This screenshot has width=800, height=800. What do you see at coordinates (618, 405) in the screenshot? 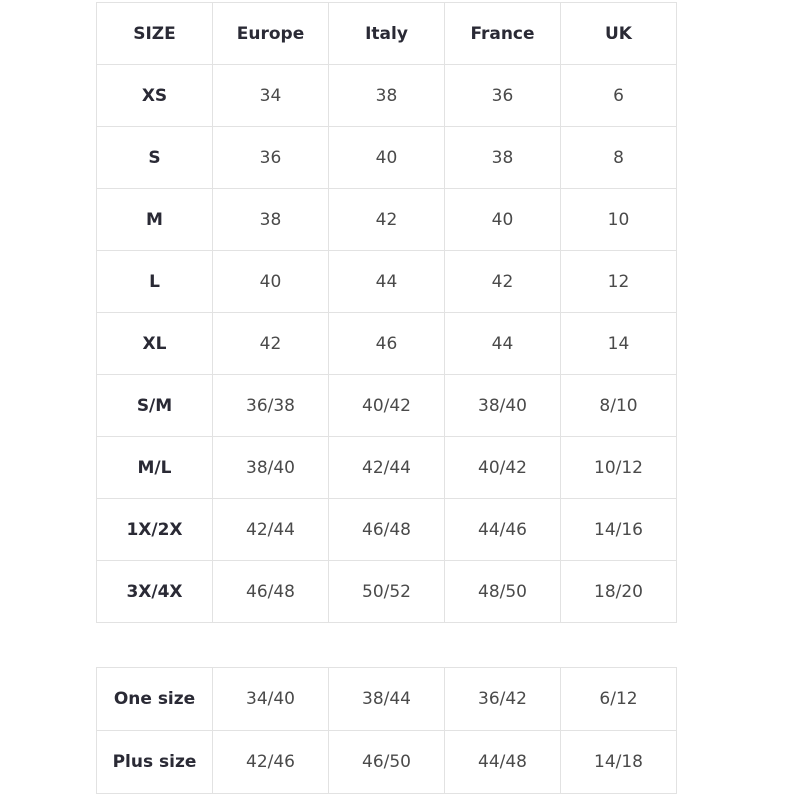
I see `size-value-cell: 8/10` at bounding box center [618, 405].